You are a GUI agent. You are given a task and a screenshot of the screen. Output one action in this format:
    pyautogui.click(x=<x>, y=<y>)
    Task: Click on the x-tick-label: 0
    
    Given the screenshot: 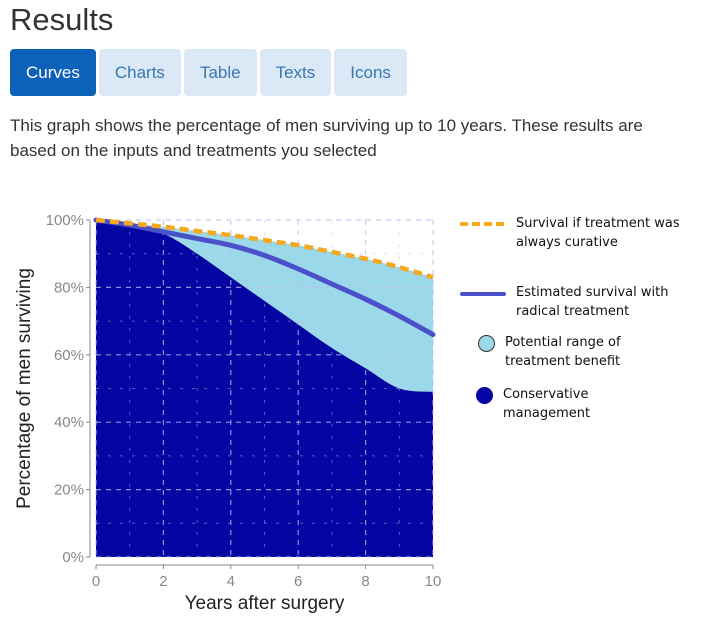 What is the action you would take?
    pyautogui.click(x=96, y=581)
    